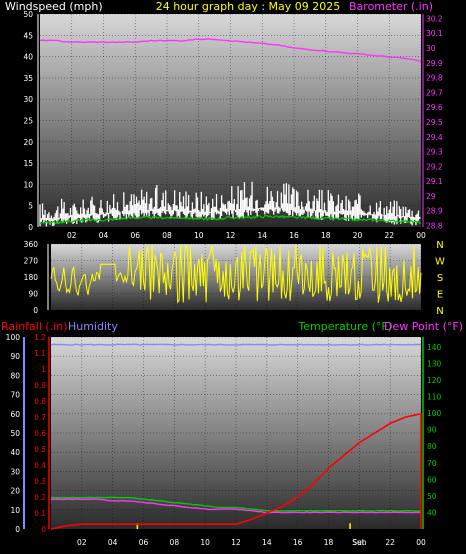 This screenshot has width=466, height=554. What do you see at coordinates (431, 48) in the screenshot?
I see `right-tick-label: 30` at bounding box center [431, 48].